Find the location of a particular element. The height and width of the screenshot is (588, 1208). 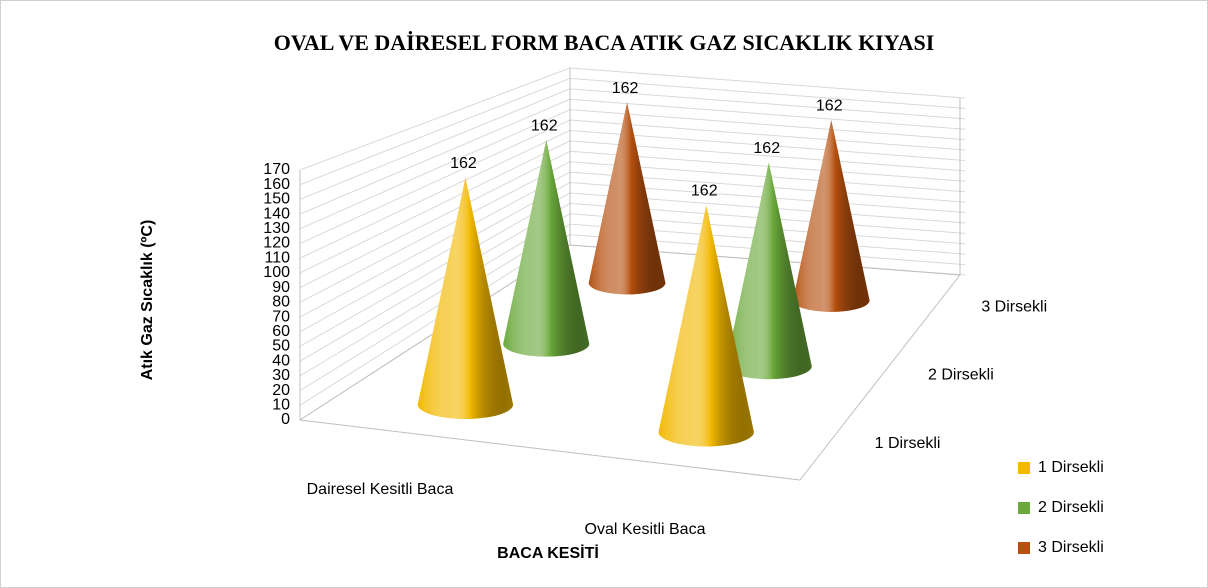

y-tick-label: 50 is located at coordinates (281, 346).